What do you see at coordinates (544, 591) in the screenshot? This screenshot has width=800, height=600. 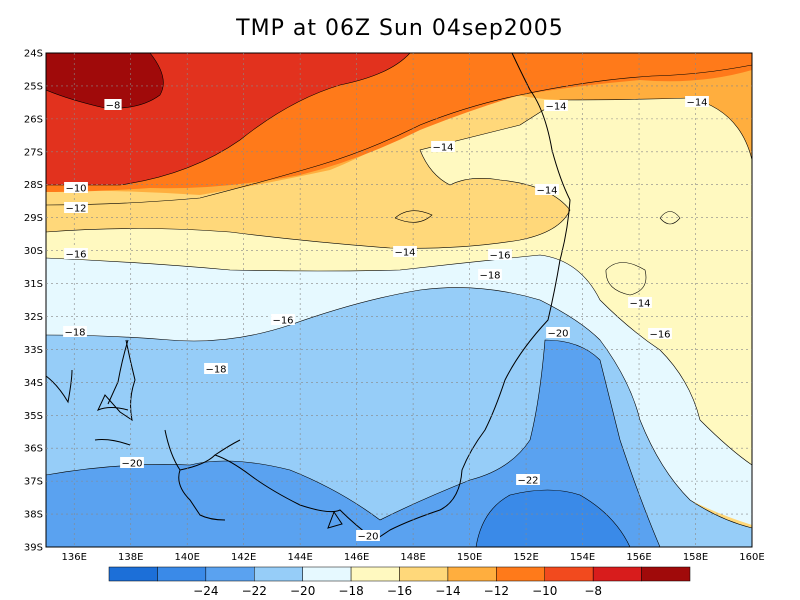 I see `colorbar-label: −10` at bounding box center [544, 591].